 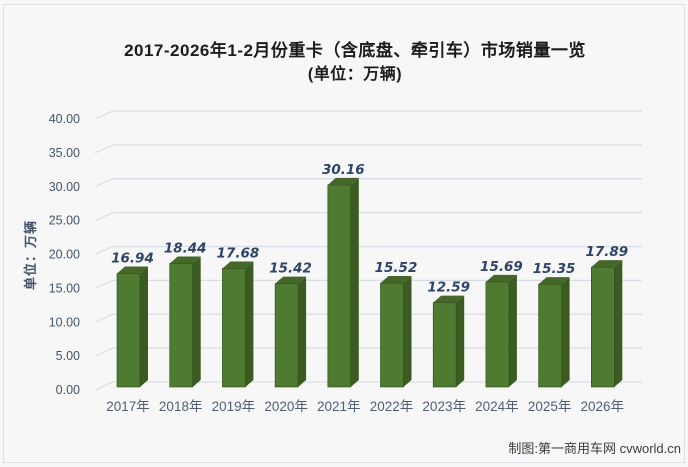 What do you see at coordinates (64, 221) in the screenshot?
I see `y-tick-label: 25.00` at bounding box center [64, 221].